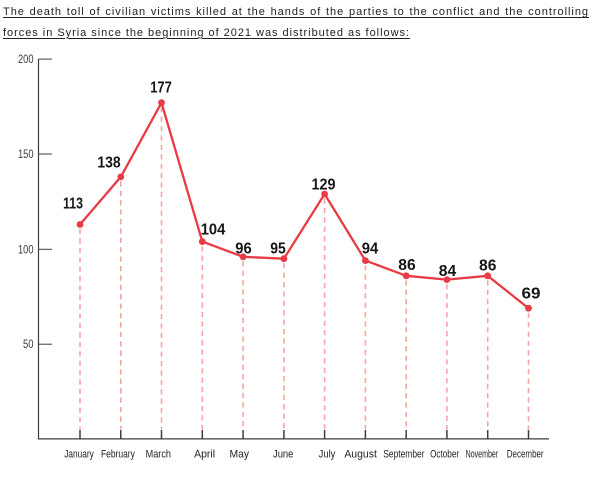 Image resolution: width=600 pixels, height=478 pixels. I want to click on svg-text: 94, so click(370, 249).